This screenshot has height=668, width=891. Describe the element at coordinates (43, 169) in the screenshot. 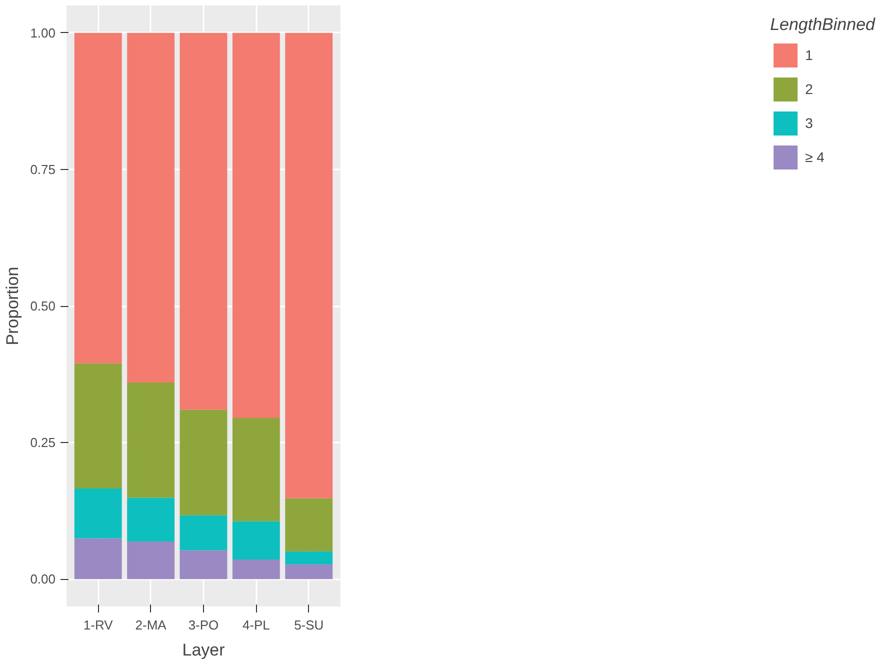

I see `y-tick-label: 0.75` at that location.